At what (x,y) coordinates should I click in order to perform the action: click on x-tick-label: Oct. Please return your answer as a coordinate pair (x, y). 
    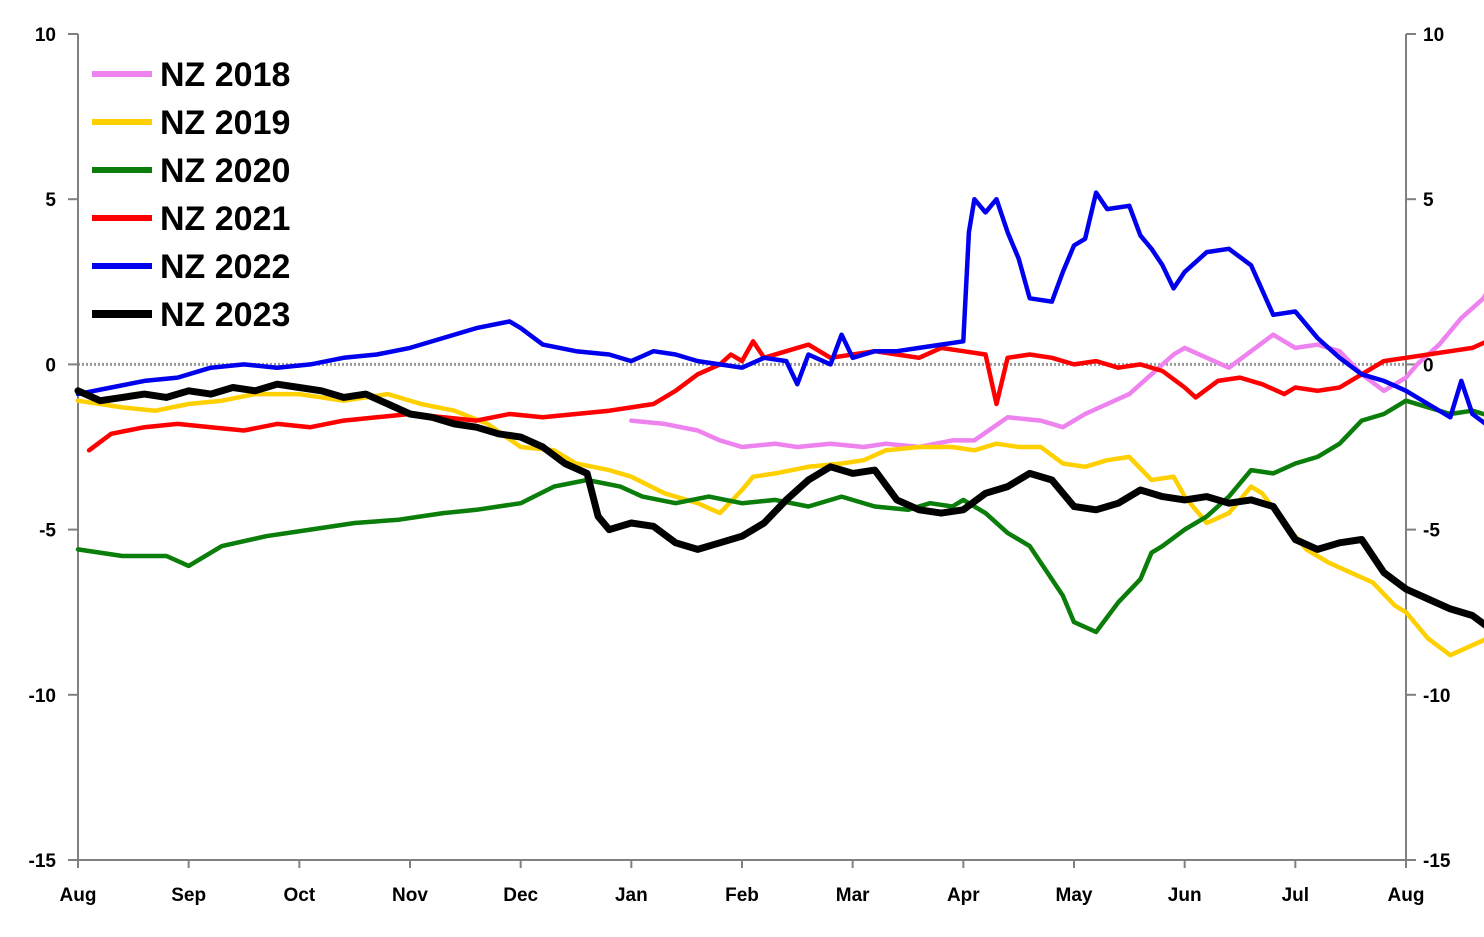
    Looking at the image, I should click on (299, 895).